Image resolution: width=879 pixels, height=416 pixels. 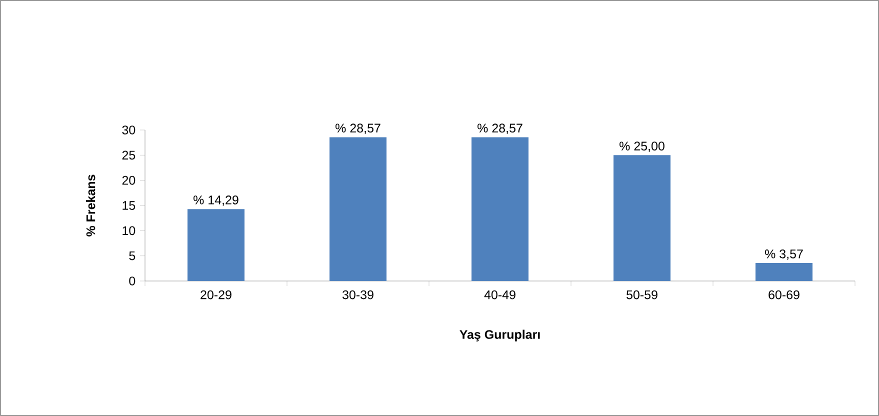 What do you see at coordinates (129, 130) in the screenshot?
I see `y-tick-label: 30` at bounding box center [129, 130].